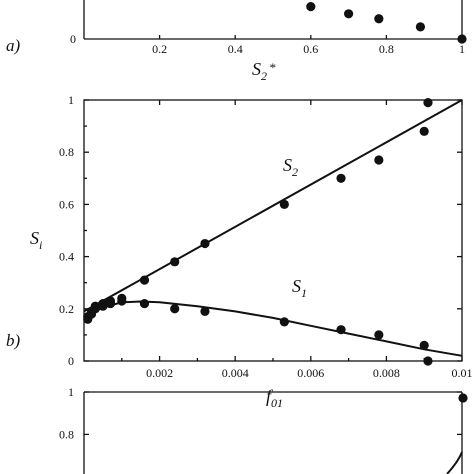  I want to click on panel-a-ticks: 0.2 0.4 0.6 0.8 1 0, so click(267, 44).